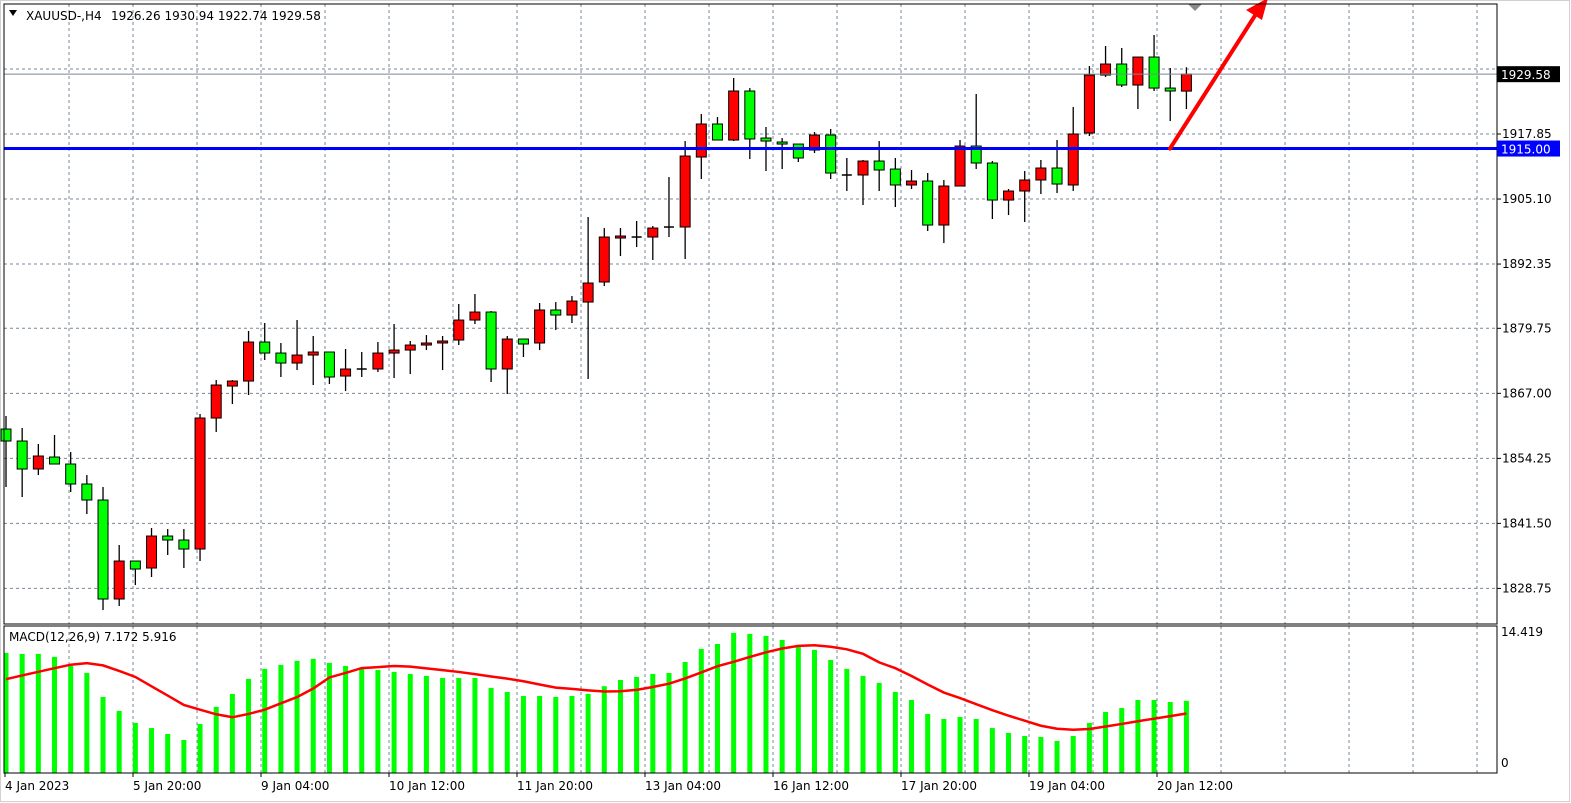  I want to click on price-tick-label: 1841.50, so click(1527, 523).